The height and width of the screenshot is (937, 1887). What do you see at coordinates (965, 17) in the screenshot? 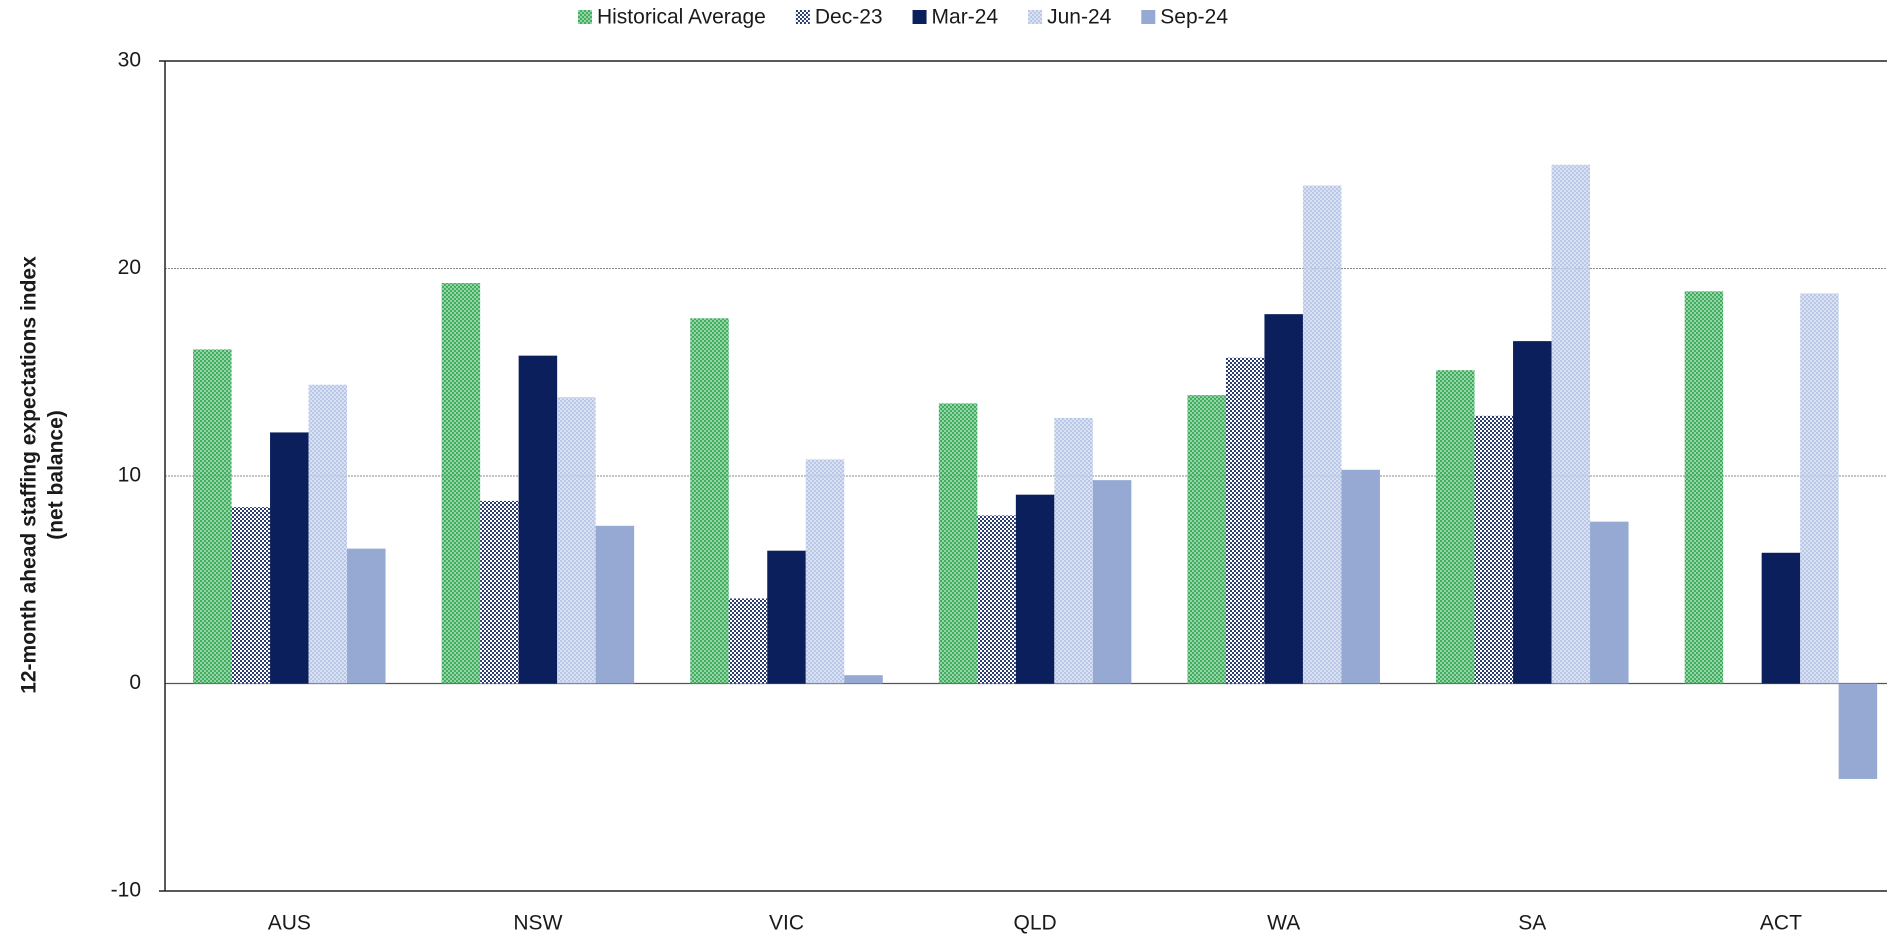
I see `legend-label: Mar-24` at bounding box center [965, 17].